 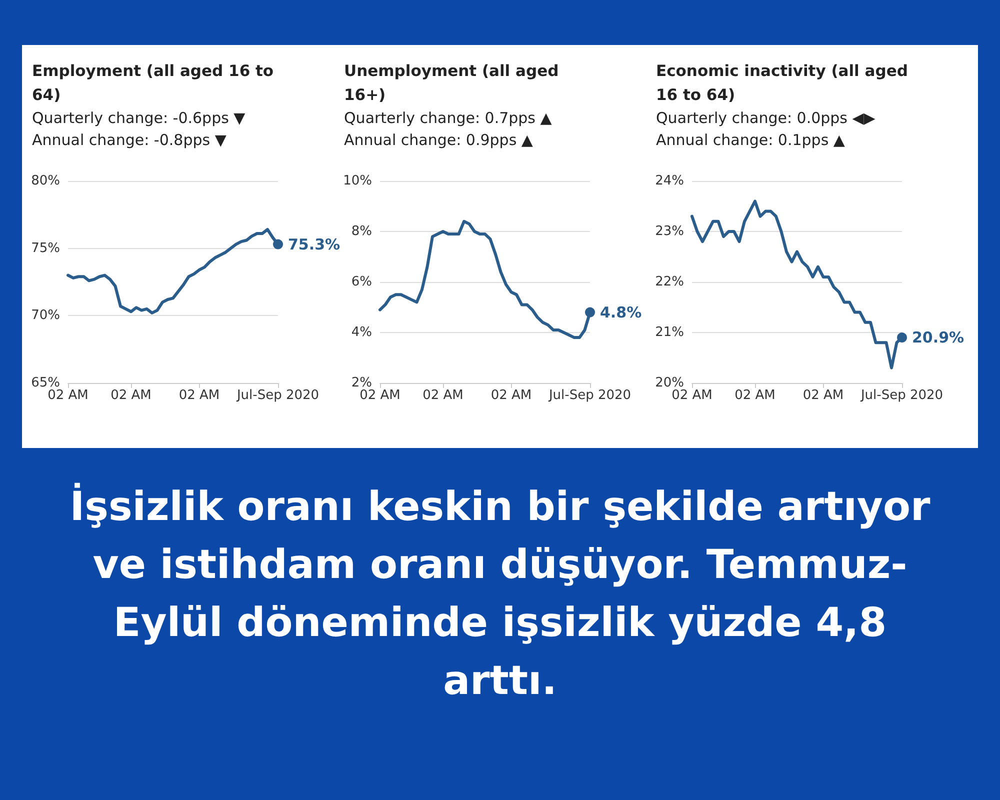 What do you see at coordinates (361, 282) in the screenshot?
I see `y-tick-label: 6%` at bounding box center [361, 282].